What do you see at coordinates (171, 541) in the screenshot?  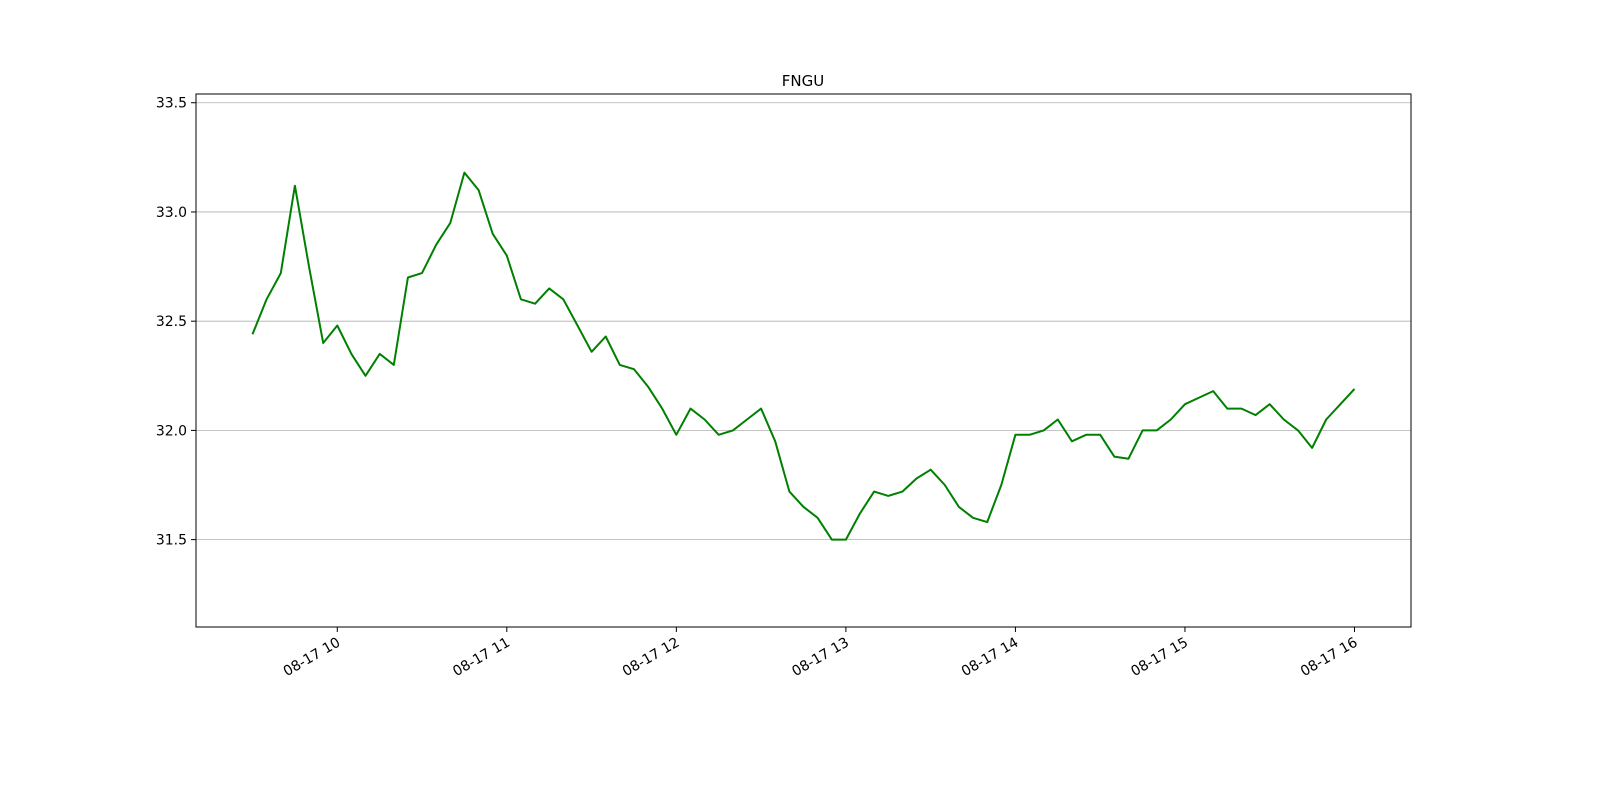 I see `y-tick-label: 31.5` at bounding box center [171, 541].